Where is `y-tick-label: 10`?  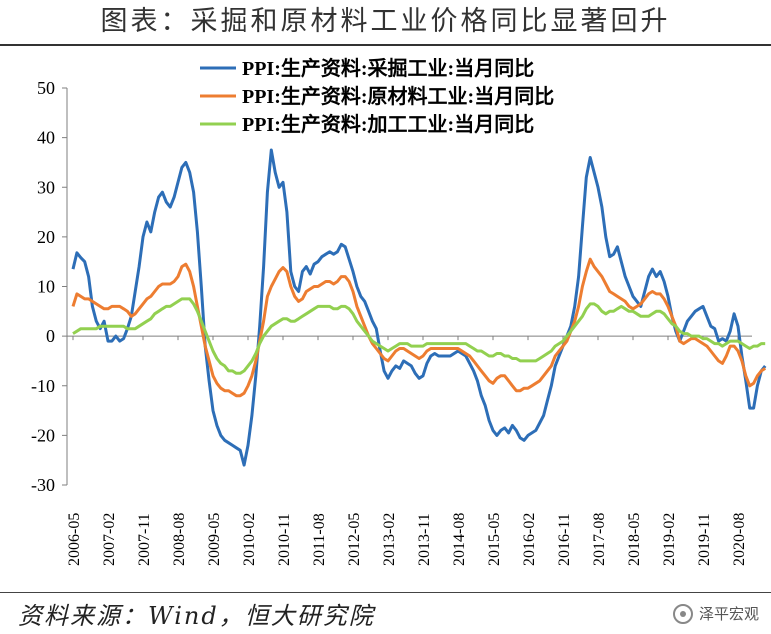
y-tick-label: 10 is located at coordinates (46, 287).